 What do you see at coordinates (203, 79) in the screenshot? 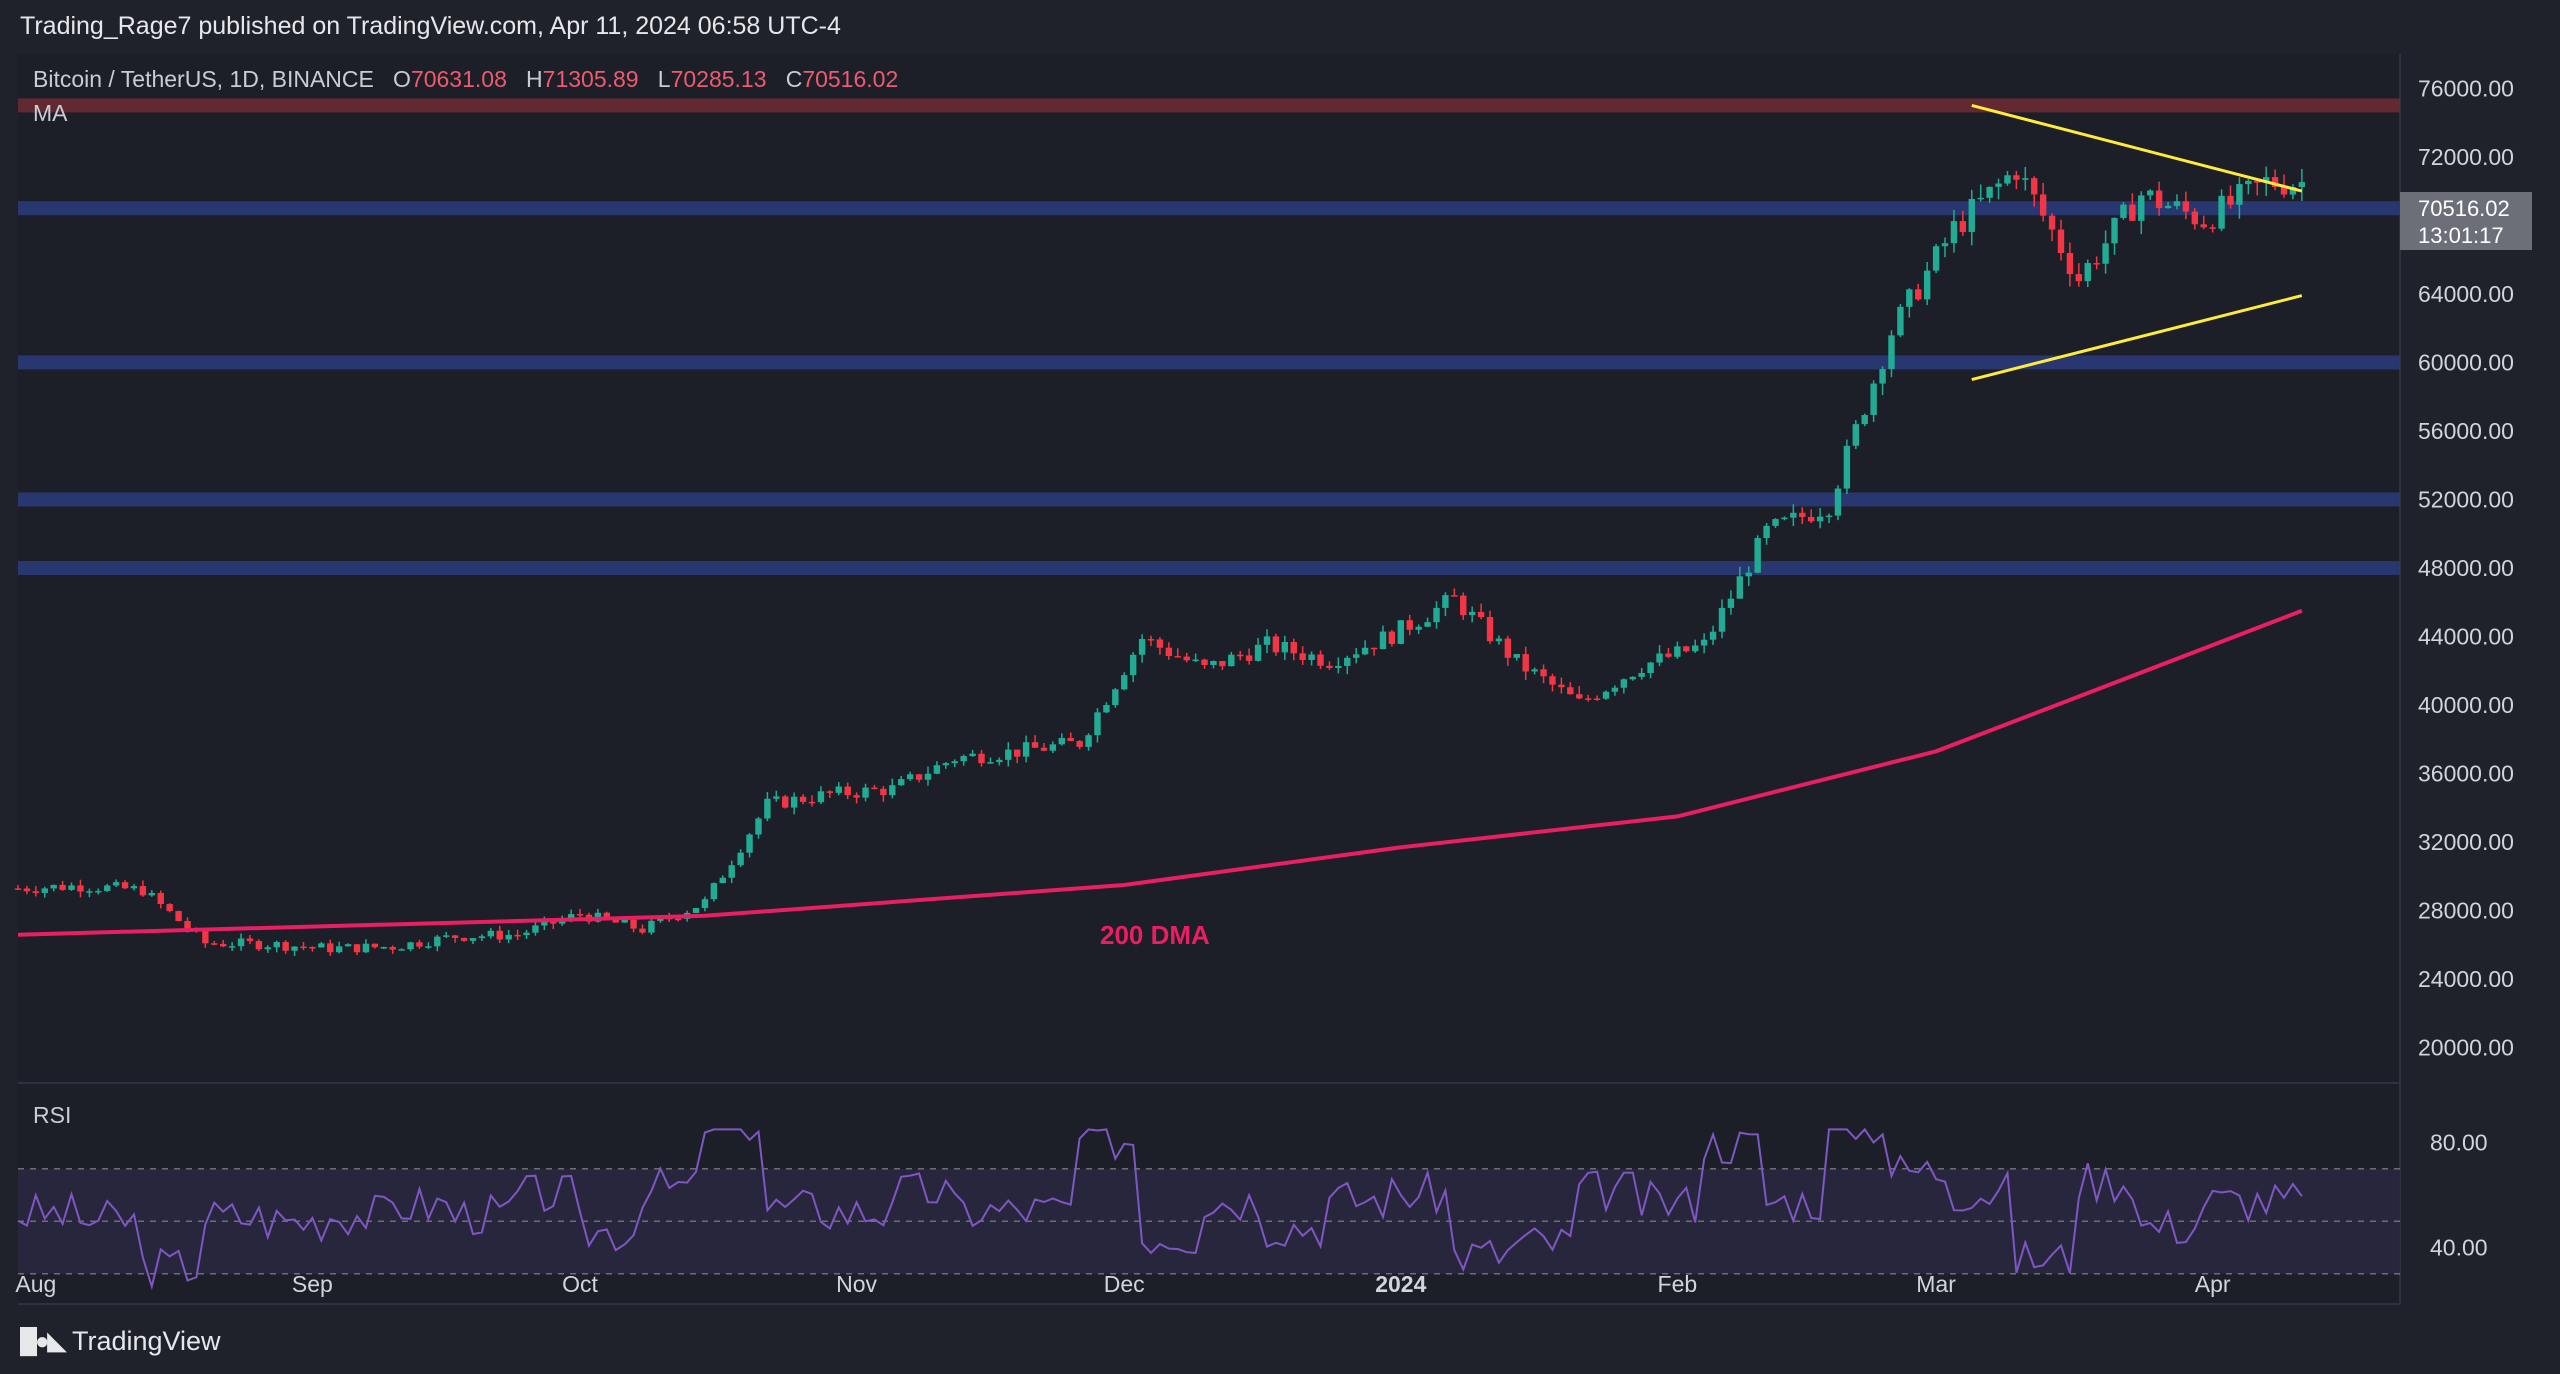
I see `symbol-name: Bitcoin / TetherUS, 1D, BINANCE` at bounding box center [203, 79].